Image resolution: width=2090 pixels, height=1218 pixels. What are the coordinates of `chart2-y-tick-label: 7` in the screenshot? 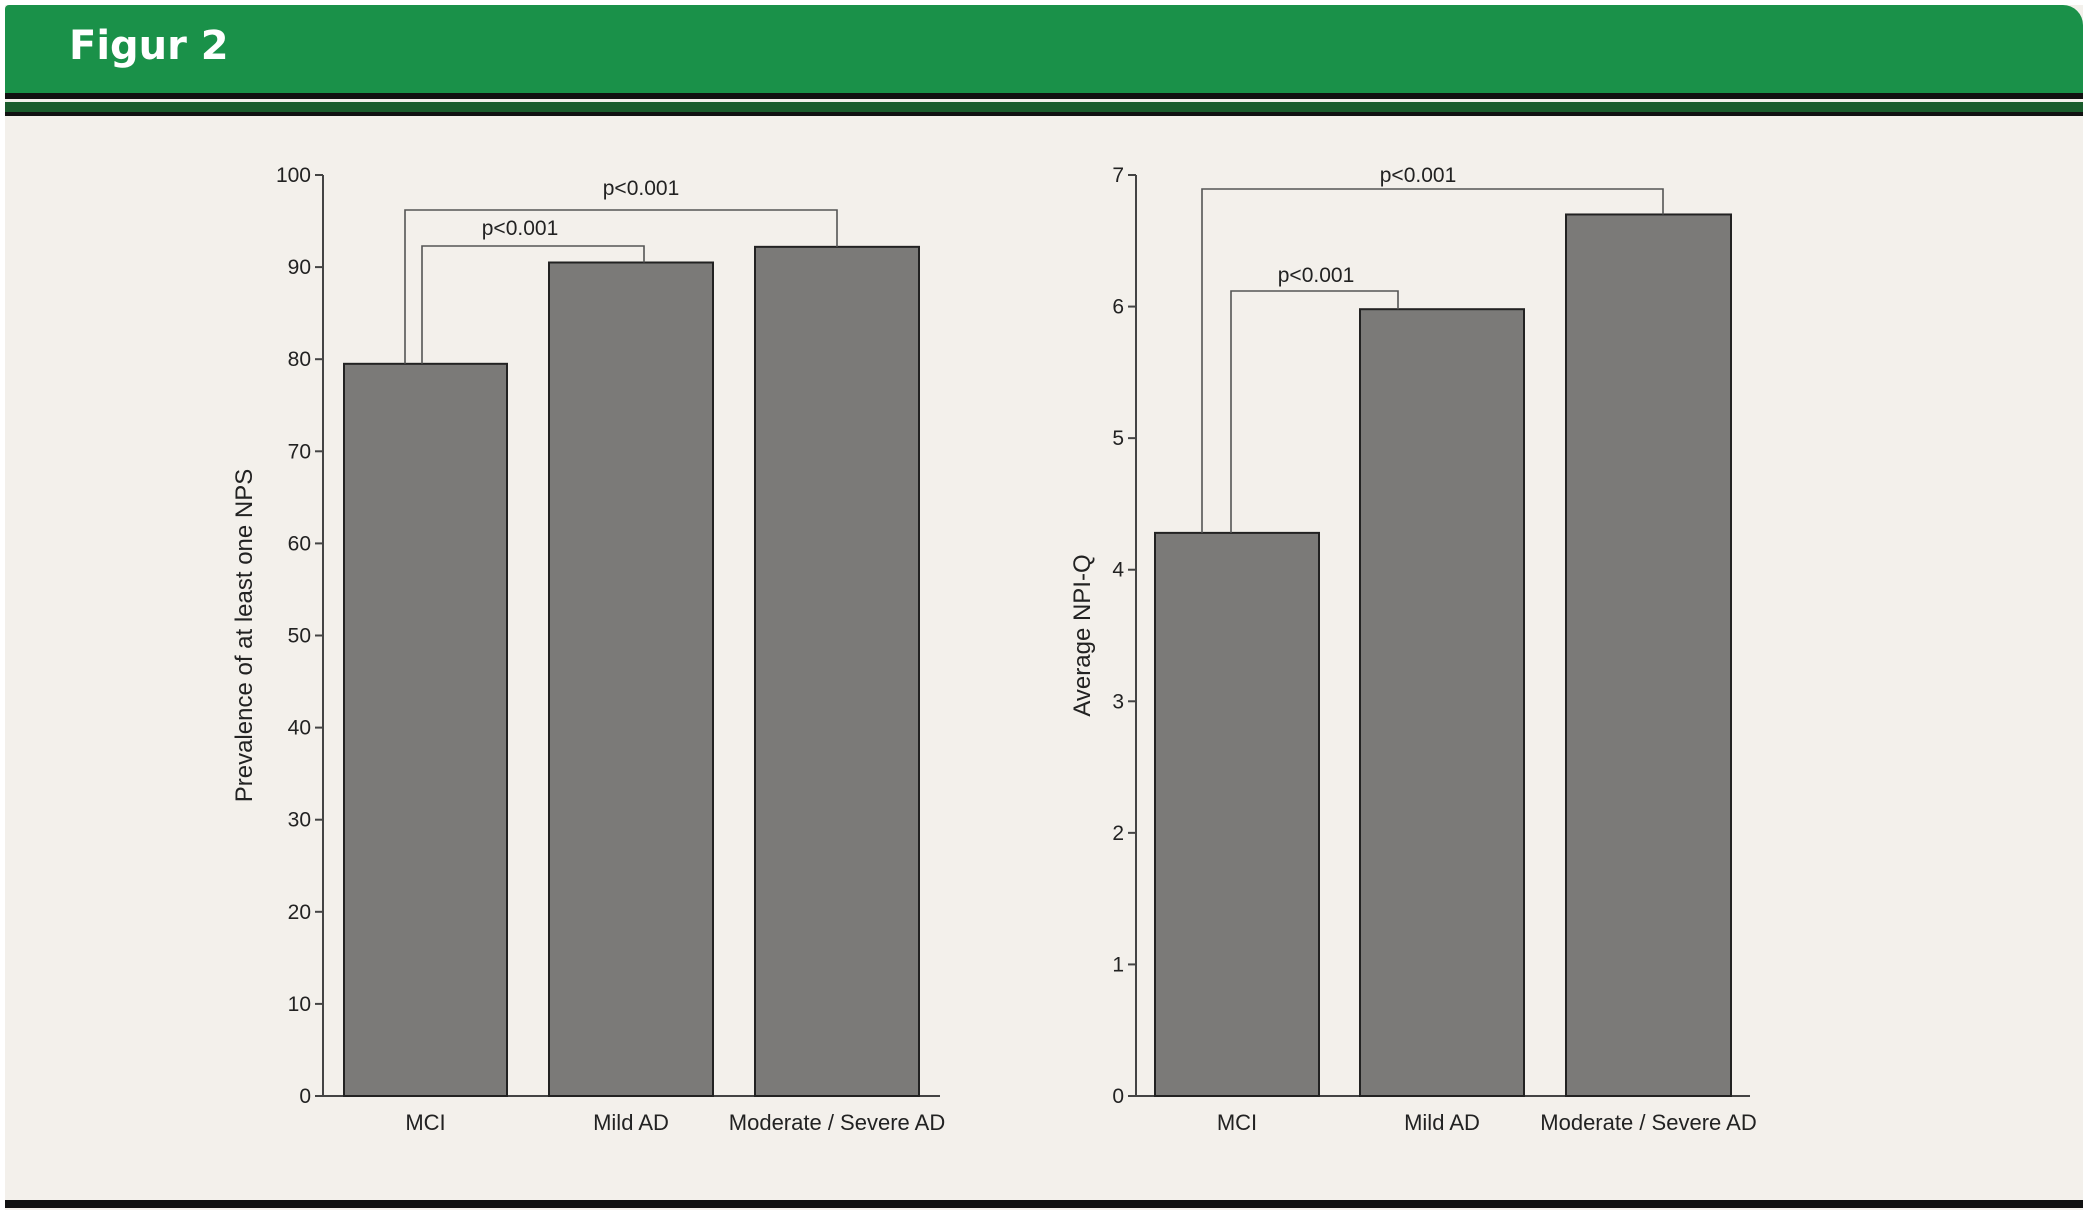 It's located at (1118, 175).